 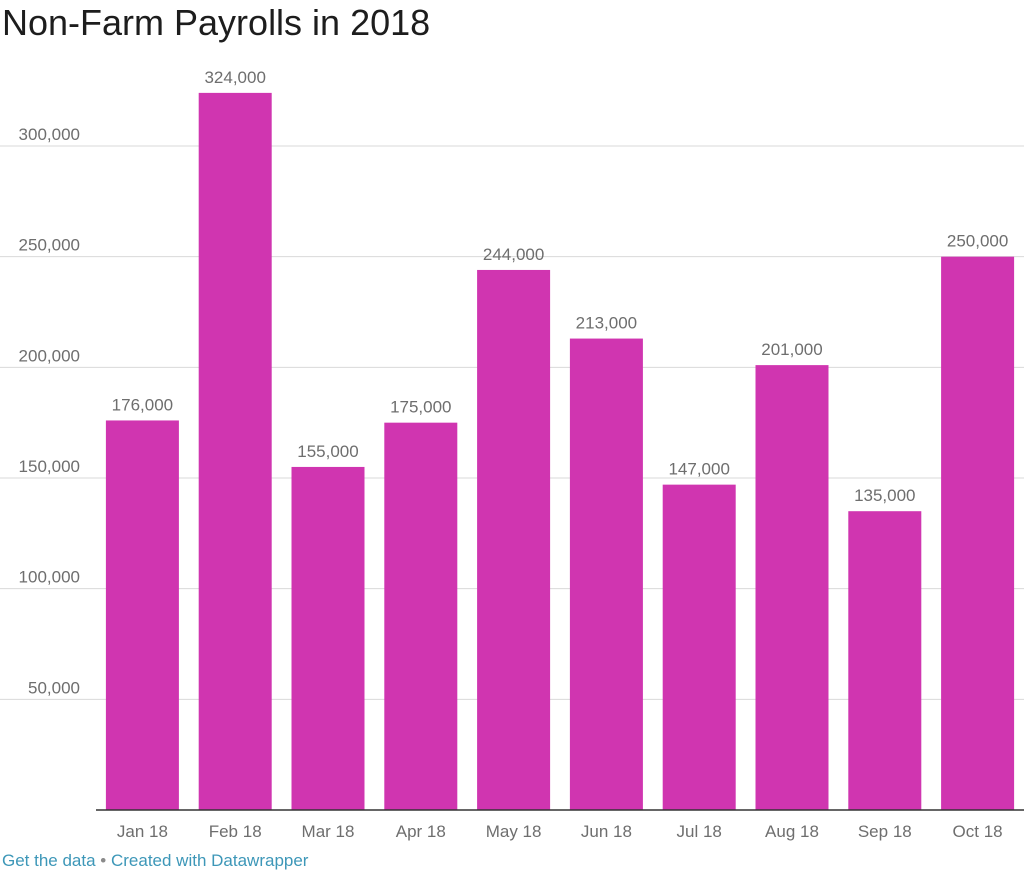 What do you see at coordinates (699, 831) in the screenshot?
I see `x-tick-label: Jul 18` at bounding box center [699, 831].